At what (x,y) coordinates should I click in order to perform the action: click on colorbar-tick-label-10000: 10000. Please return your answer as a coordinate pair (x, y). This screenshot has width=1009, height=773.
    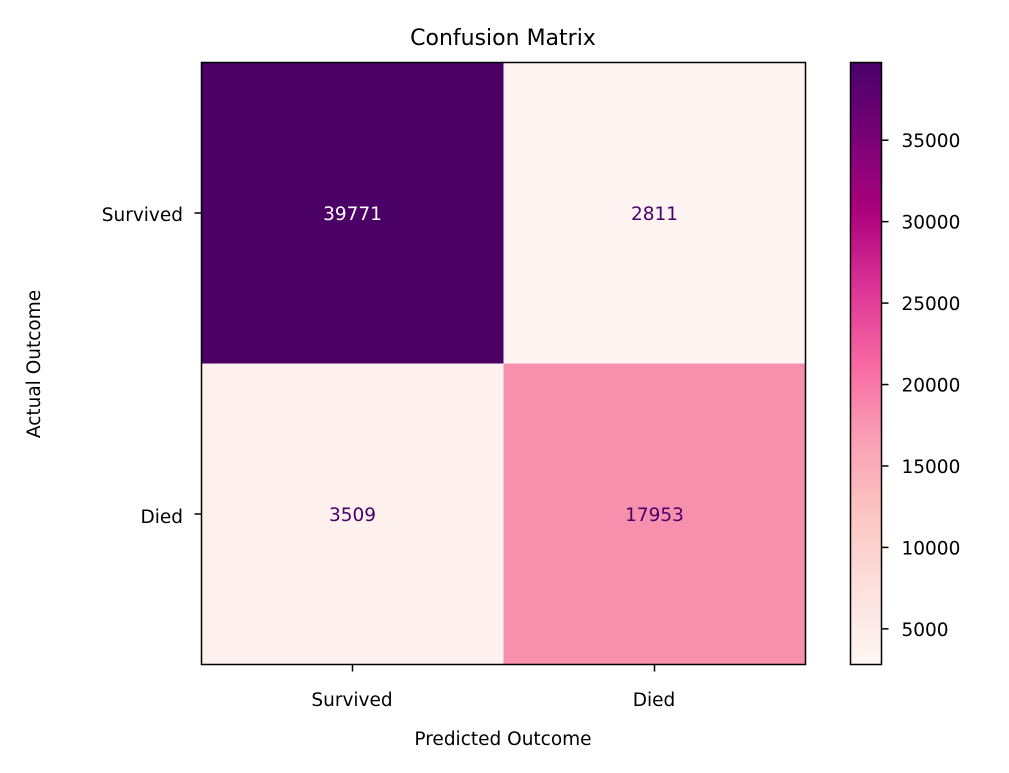
    Looking at the image, I should click on (931, 548).